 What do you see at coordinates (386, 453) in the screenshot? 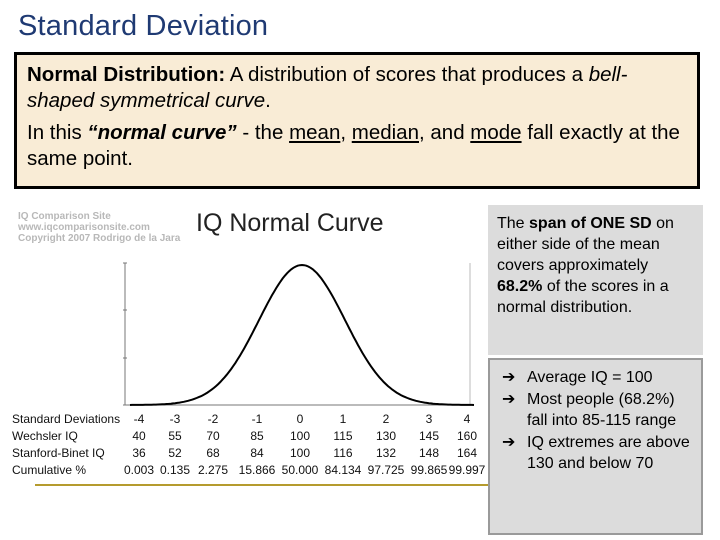
I see `table-cell: 132` at bounding box center [386, 453].